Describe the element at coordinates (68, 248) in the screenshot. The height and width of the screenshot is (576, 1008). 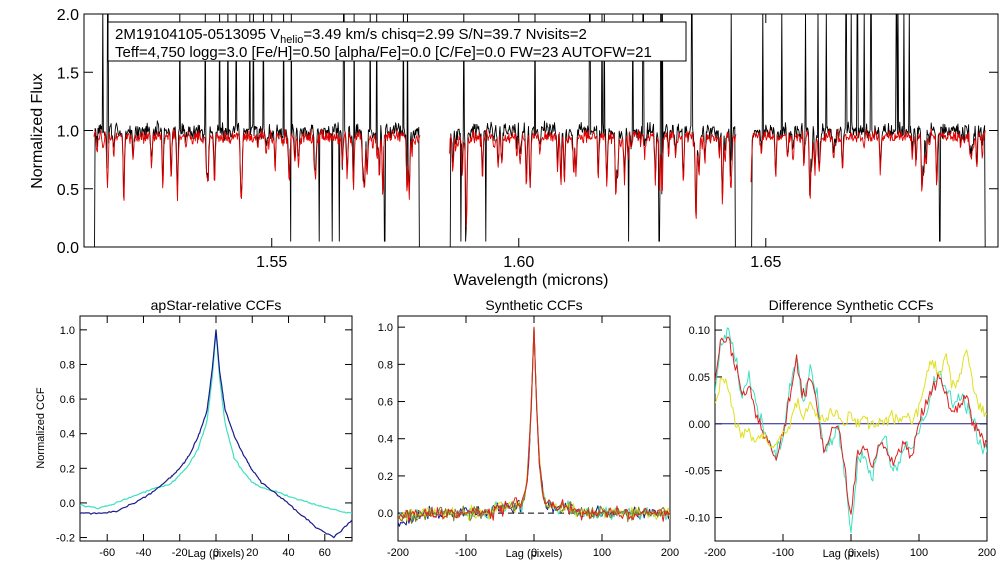
I see `spectrum-ytick-label: 0.0` at that location.